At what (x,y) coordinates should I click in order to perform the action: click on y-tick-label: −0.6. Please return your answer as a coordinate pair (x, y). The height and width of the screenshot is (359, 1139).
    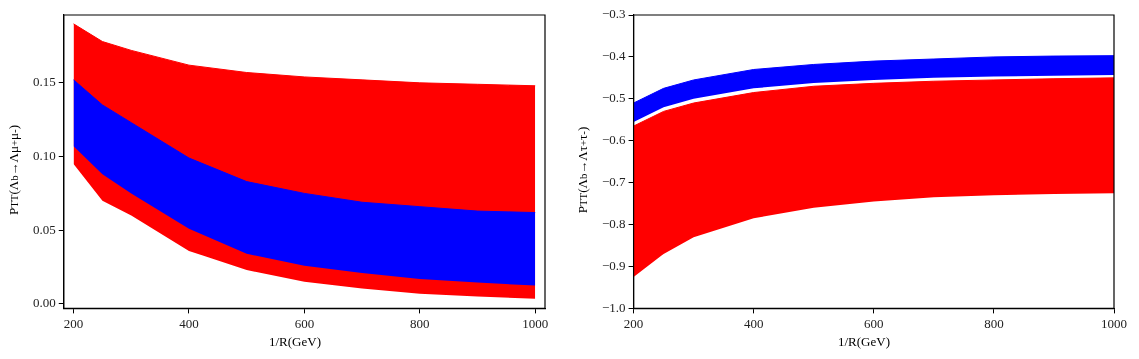
    Looking at the image, I should click on (614, 140).